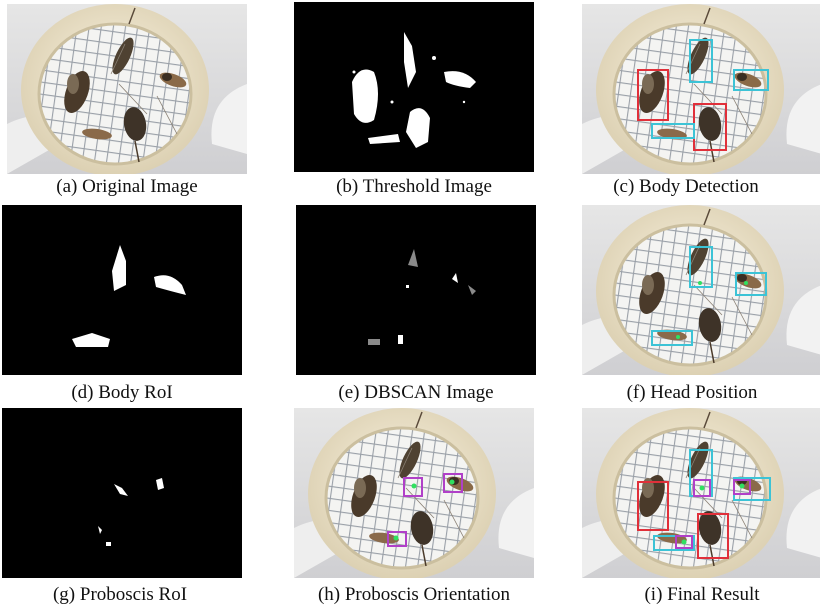 The width and height of the screenshot is (820, 609). Describe the element at coordinates (701, 290) in the screenshot. I see `panel-head-position` at that location.